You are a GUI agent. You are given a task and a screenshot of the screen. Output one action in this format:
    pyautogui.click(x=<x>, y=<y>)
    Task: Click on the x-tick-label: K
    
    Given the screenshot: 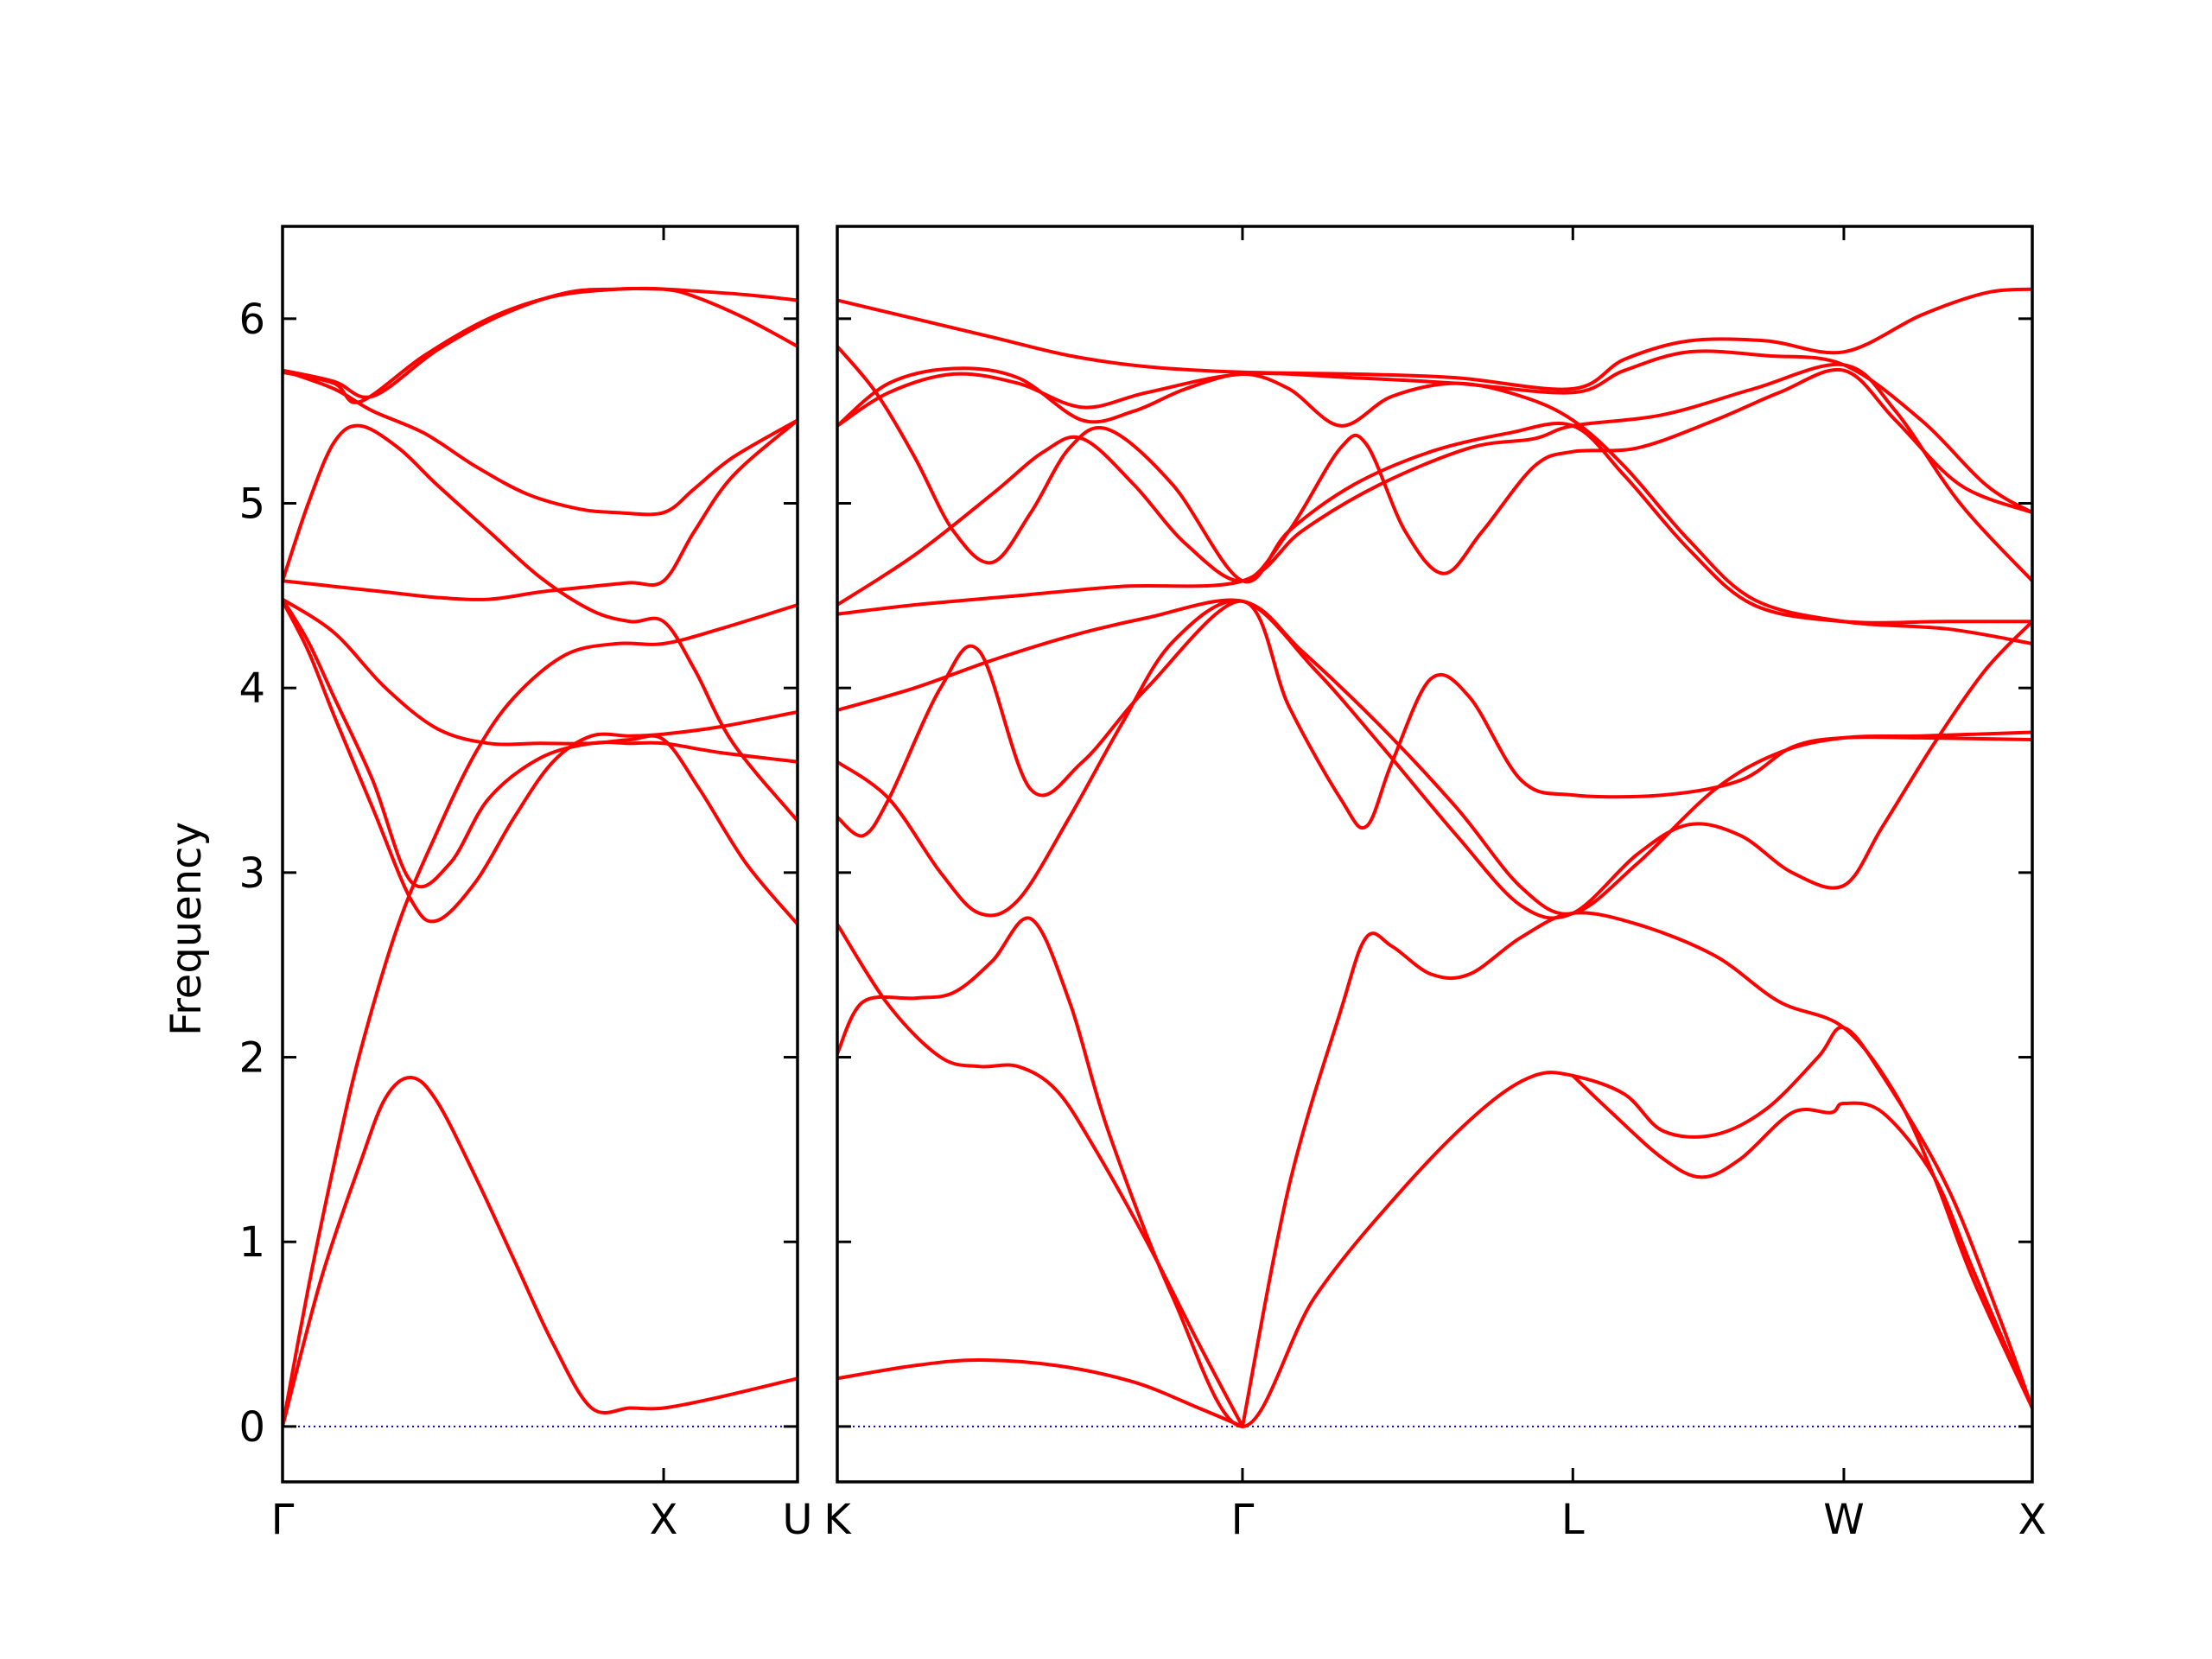 What is the action you would take?
    pyautogui.click(x=837, y=1520)
    